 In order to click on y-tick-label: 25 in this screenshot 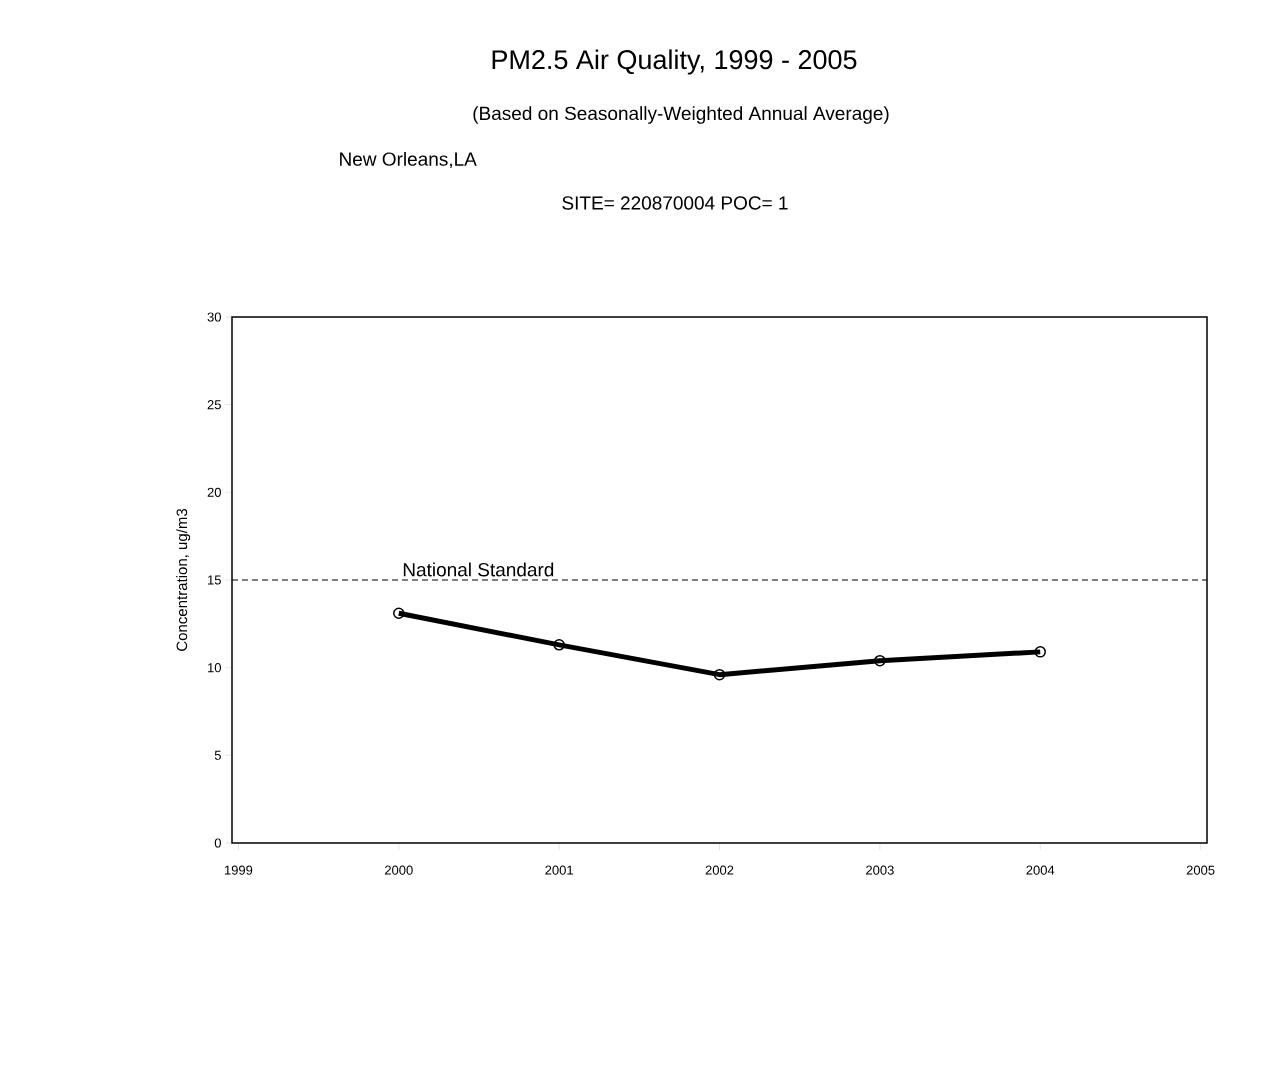, I will do `click(214, 405)`.